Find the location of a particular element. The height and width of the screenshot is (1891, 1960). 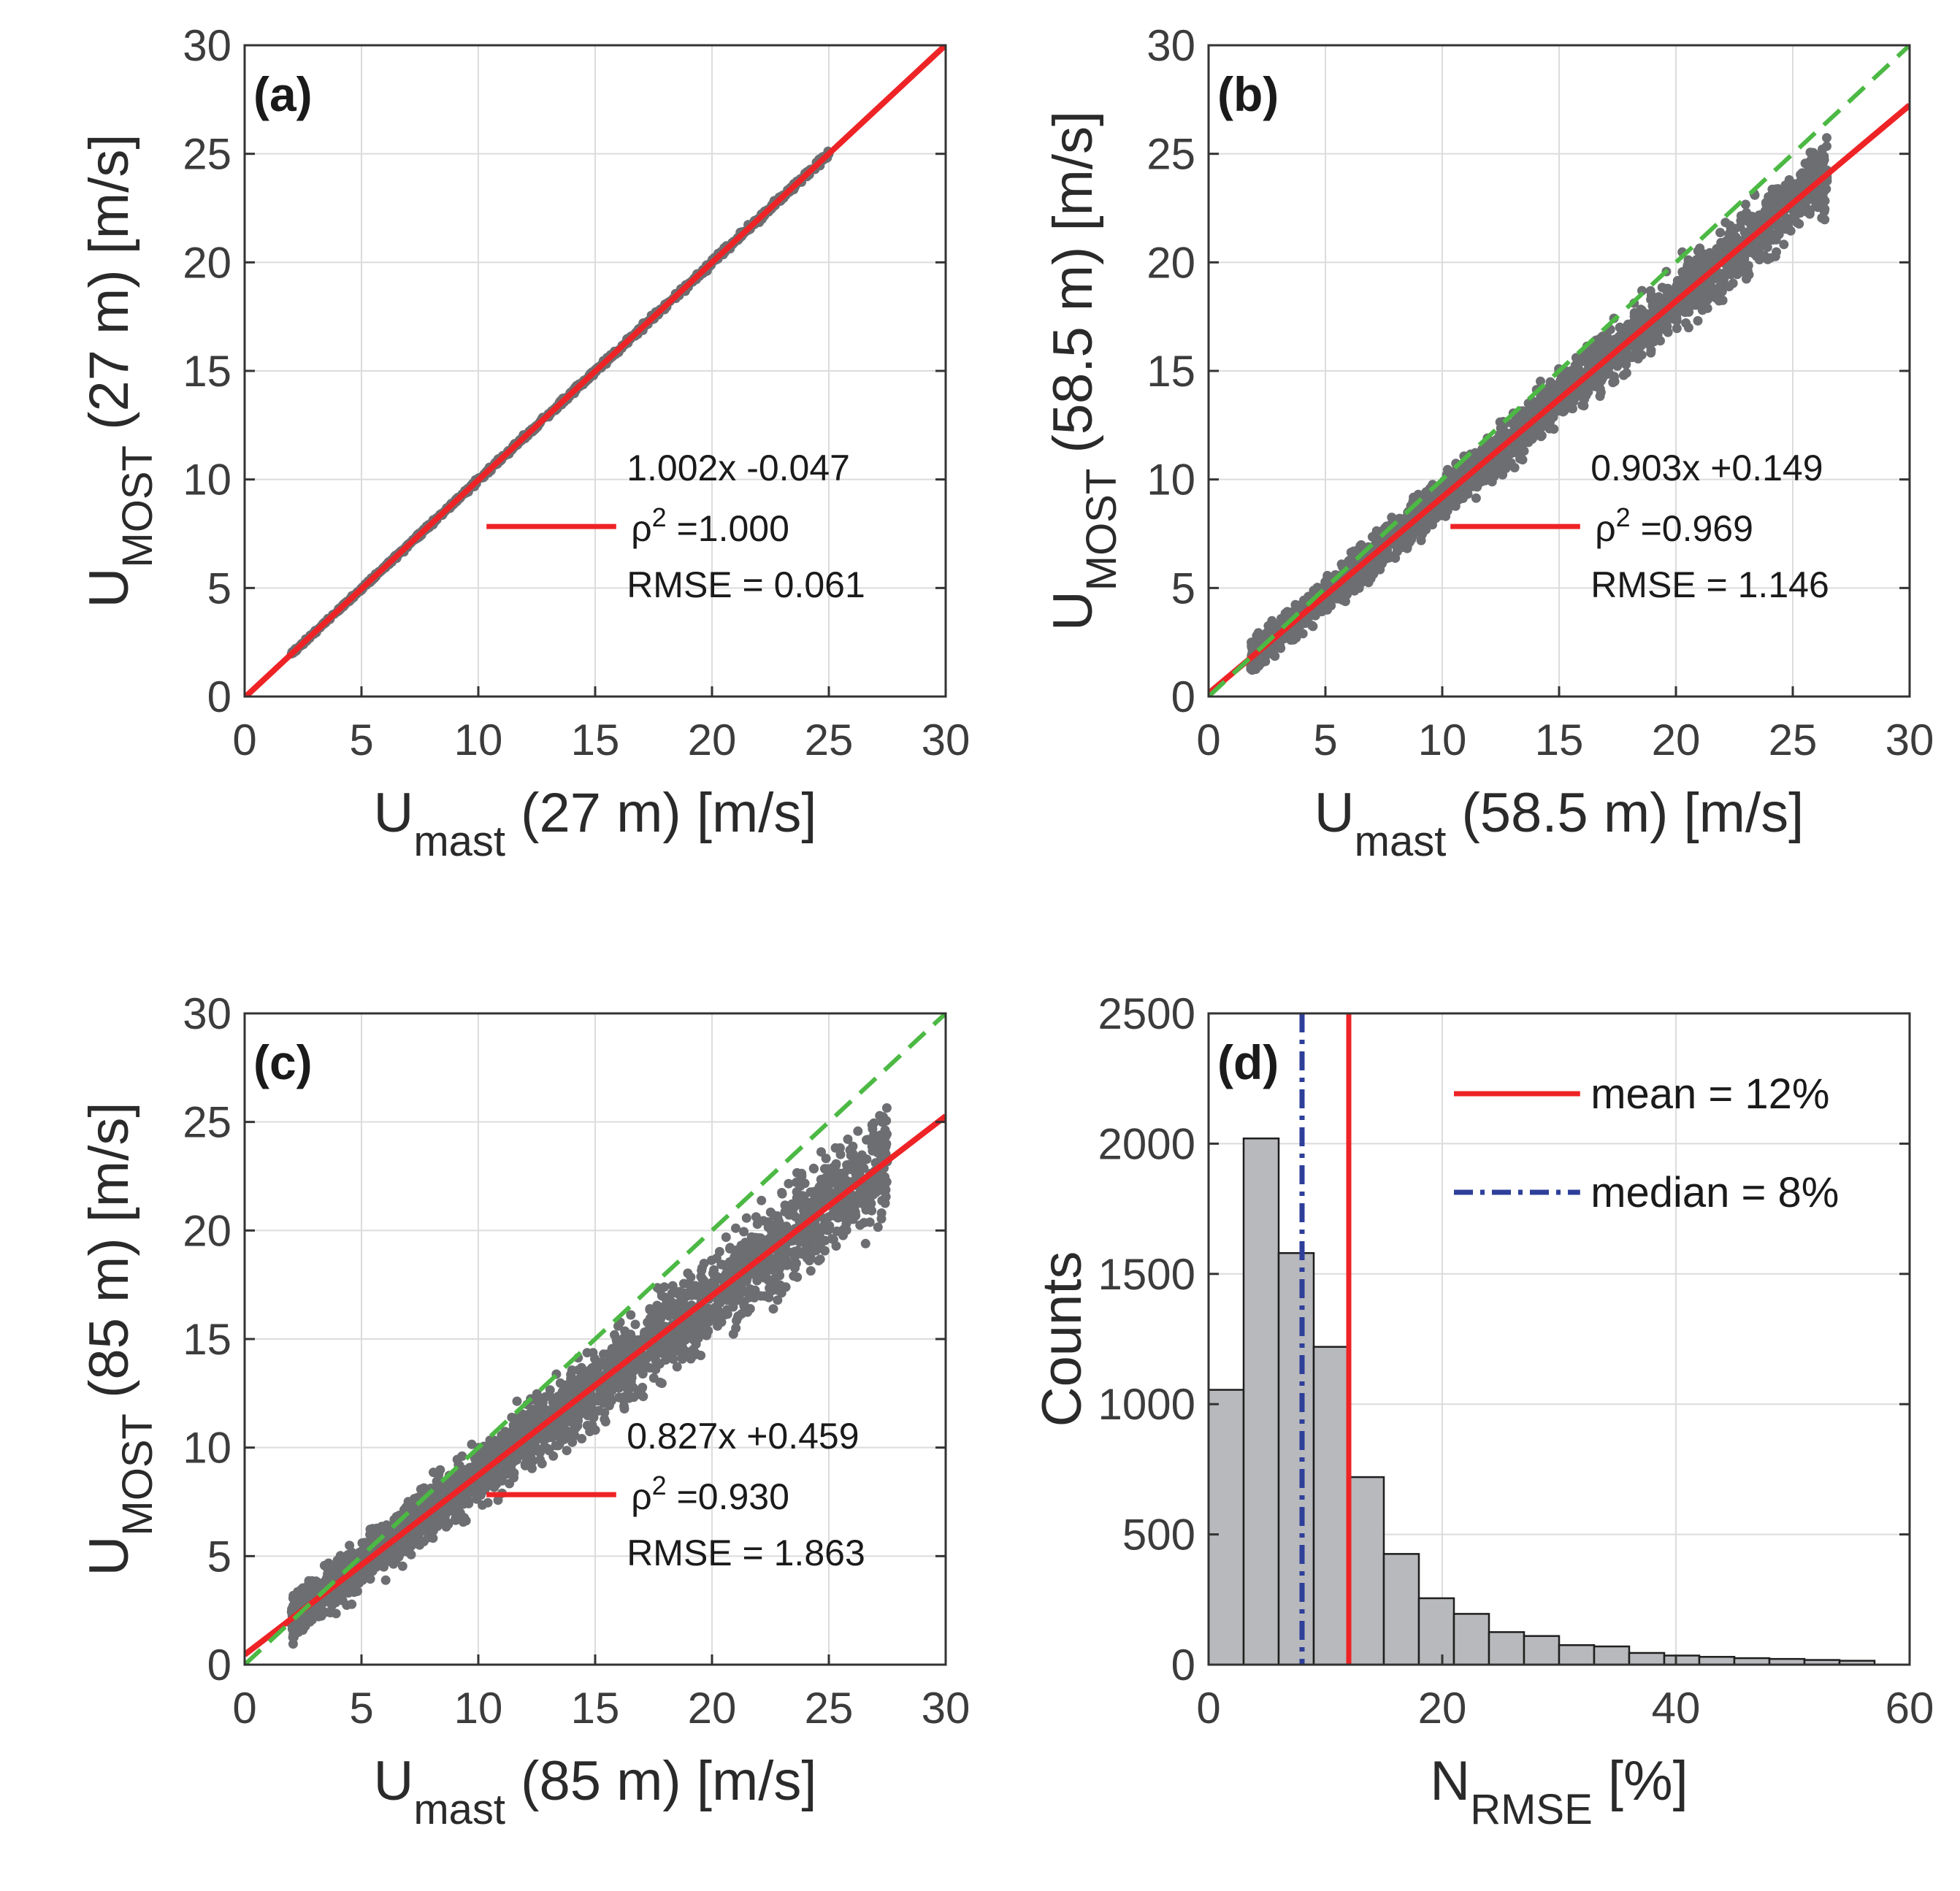

panel-b-plot-area is located at coordinates (1559, 371).